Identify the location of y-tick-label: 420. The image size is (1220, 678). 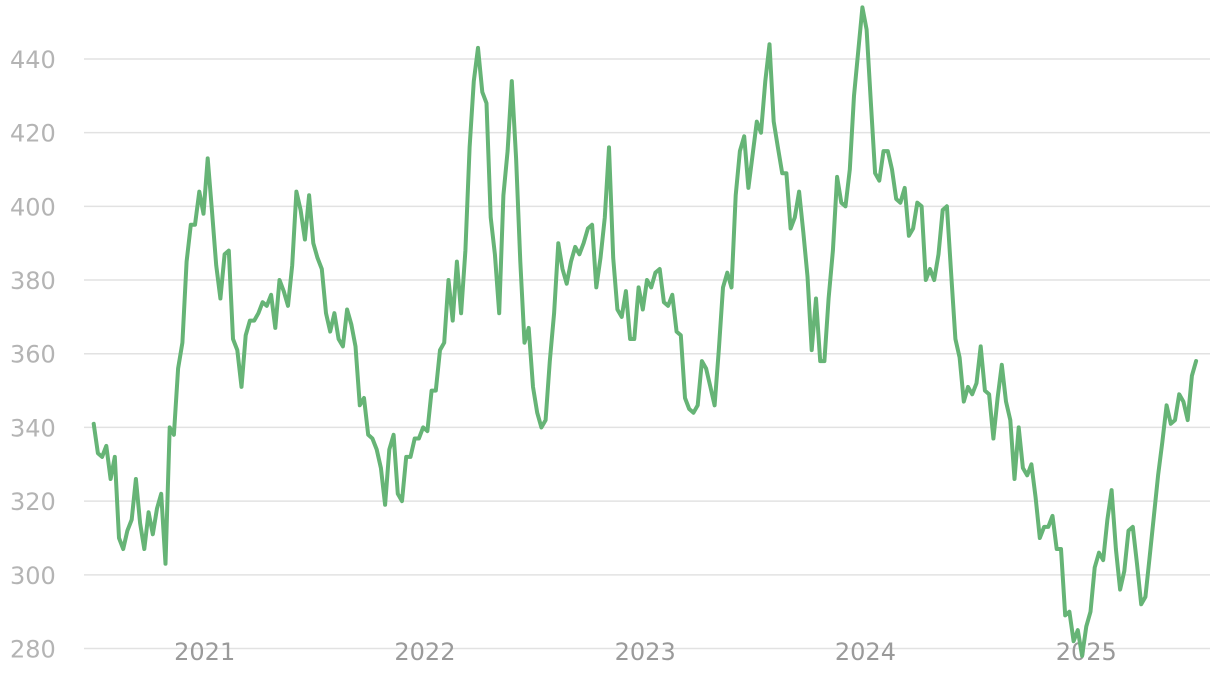
(33, 134).